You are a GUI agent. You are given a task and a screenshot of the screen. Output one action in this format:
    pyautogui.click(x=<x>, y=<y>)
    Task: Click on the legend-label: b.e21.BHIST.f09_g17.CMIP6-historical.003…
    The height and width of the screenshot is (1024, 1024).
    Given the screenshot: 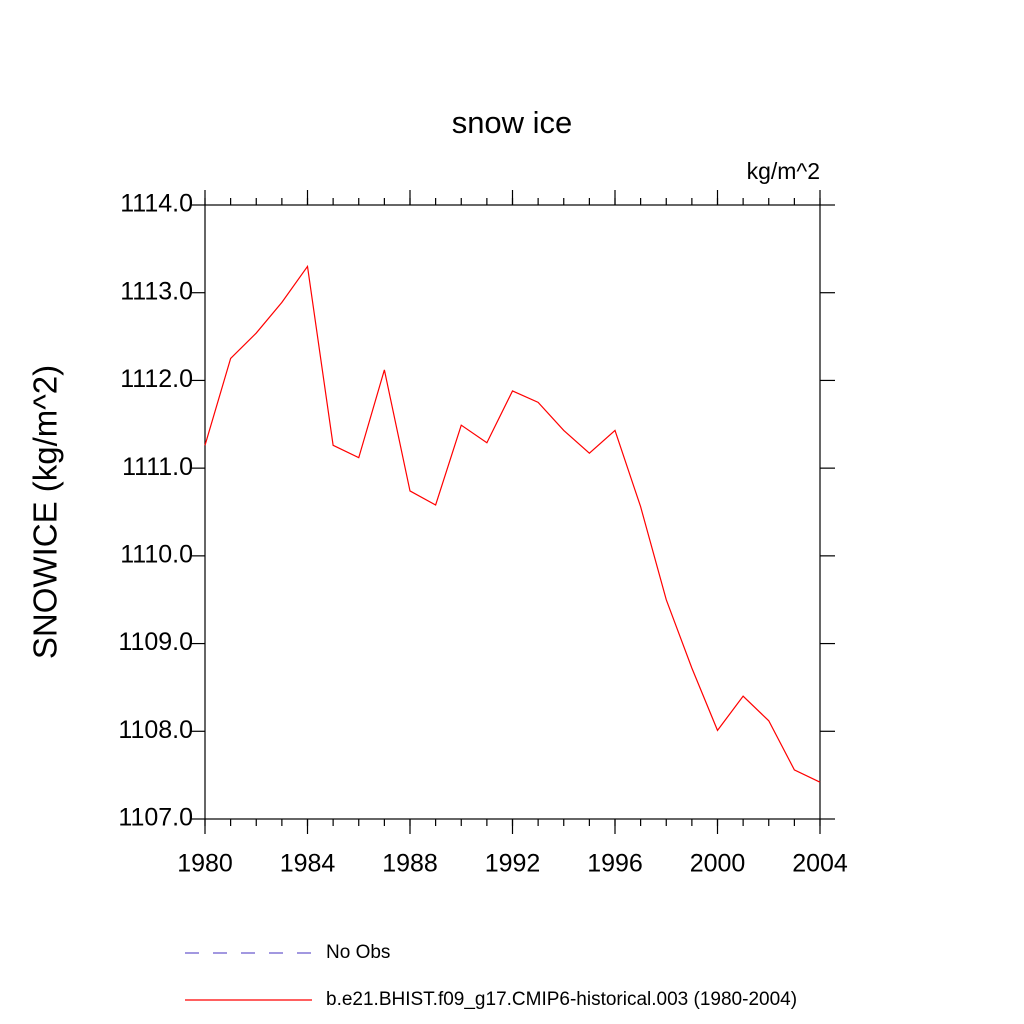 What is the action you would take?
    pyautogui.click(x=561, y=999)
    